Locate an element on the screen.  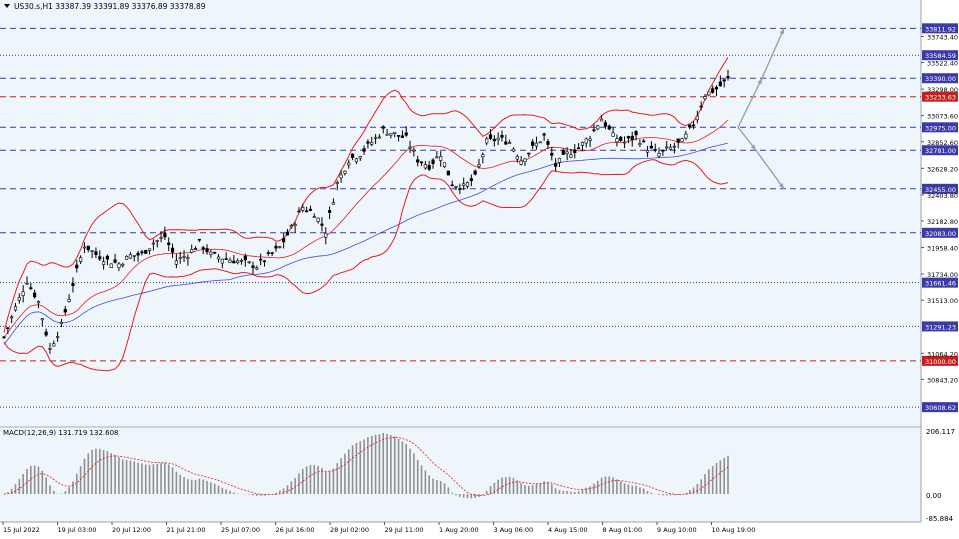
time-tick-label: 19 Jul 03:00 is located at coordinates (77, 530).